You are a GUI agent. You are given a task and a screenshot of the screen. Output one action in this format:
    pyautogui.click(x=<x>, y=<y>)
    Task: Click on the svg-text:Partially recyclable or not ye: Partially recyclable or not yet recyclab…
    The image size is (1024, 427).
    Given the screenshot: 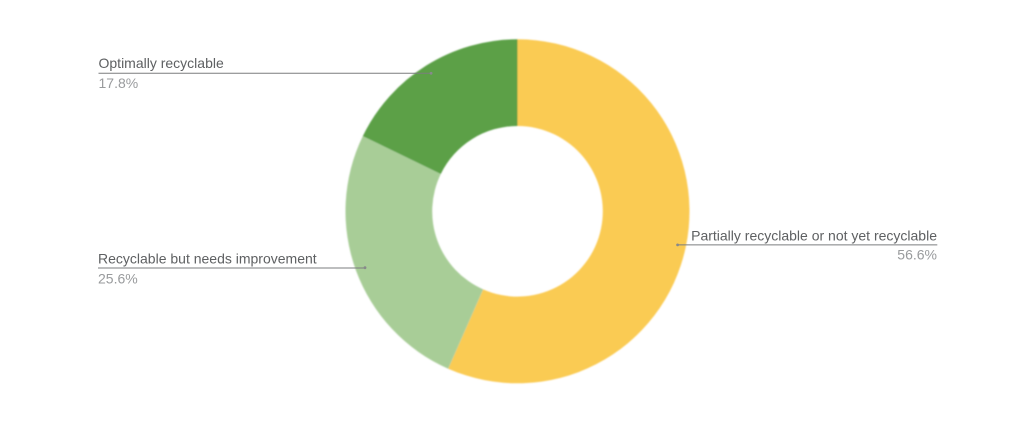 What is the action you would take?
    pyautogui.click(x=814, y=235)
    